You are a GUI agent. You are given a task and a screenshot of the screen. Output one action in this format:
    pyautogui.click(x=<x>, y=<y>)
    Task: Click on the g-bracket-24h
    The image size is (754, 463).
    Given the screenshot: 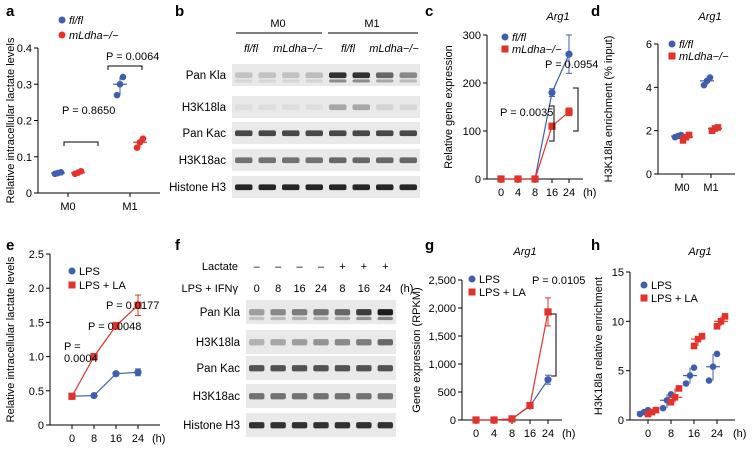 What is the action you would take?
    pyautogui.click(x=554, y=345)
    